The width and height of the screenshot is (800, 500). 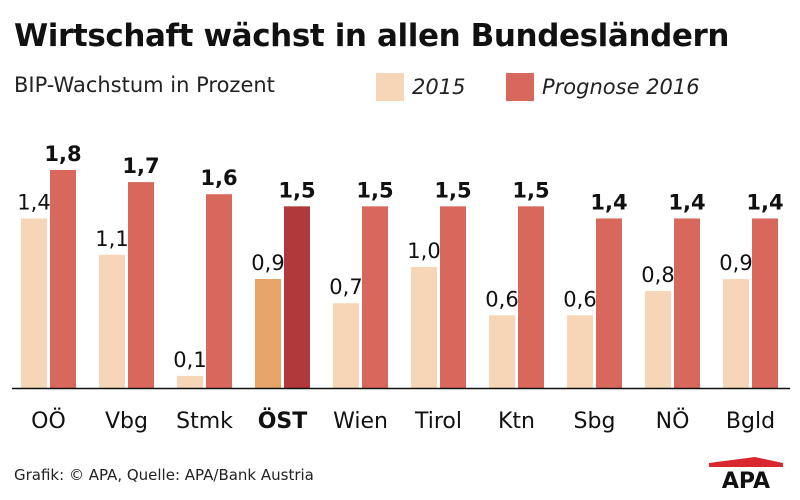 I want to click on bar-2015-0-oö, so click(x=34, y=303).